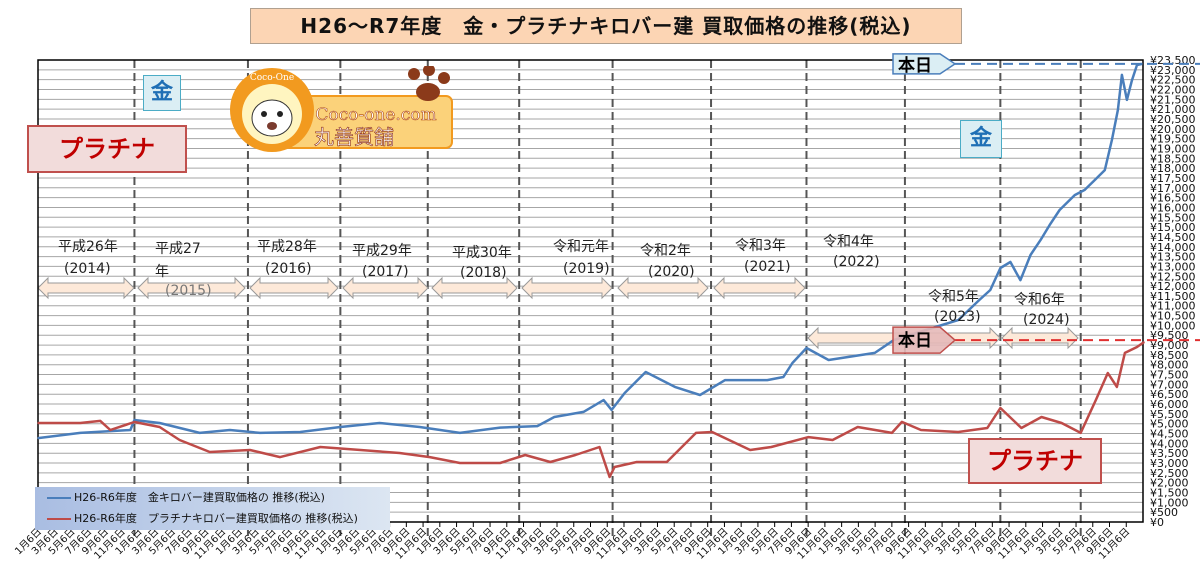  I want to click on gold-label-left: 金, so click(162, 93).